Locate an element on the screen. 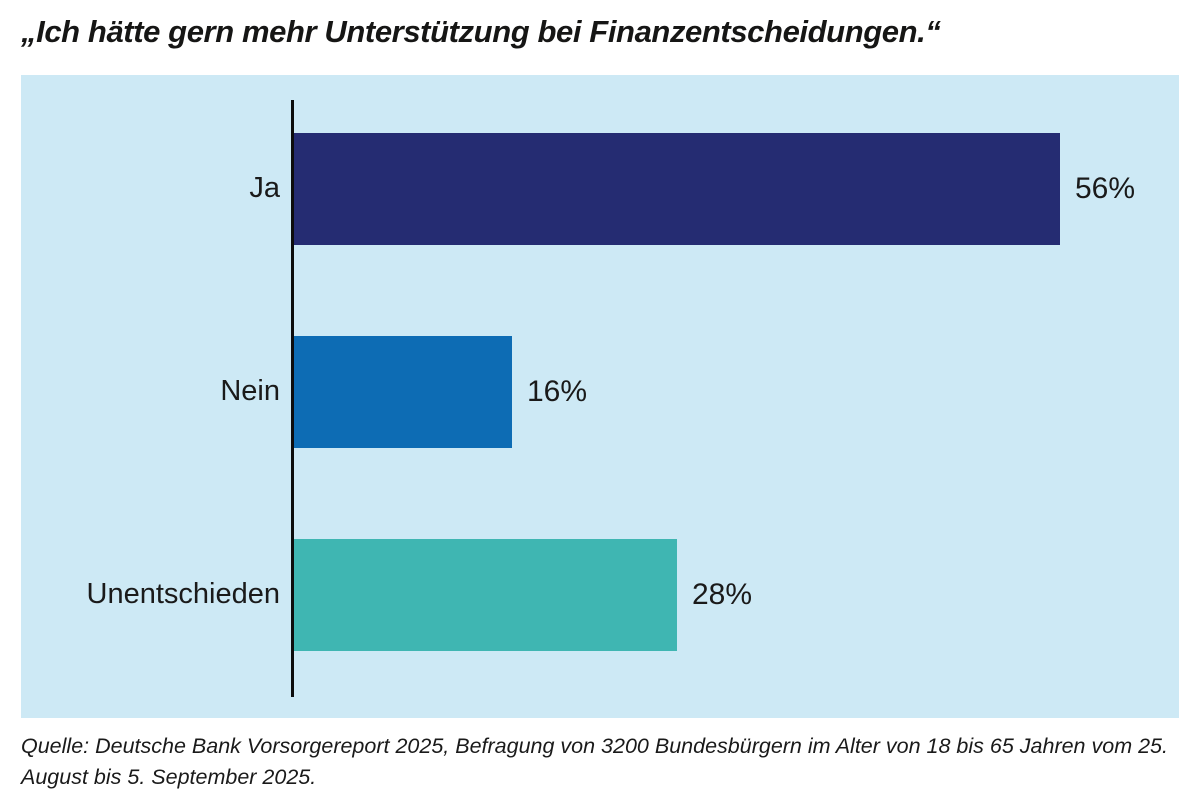  category-label: Ja is located at coordinates (264, 188).